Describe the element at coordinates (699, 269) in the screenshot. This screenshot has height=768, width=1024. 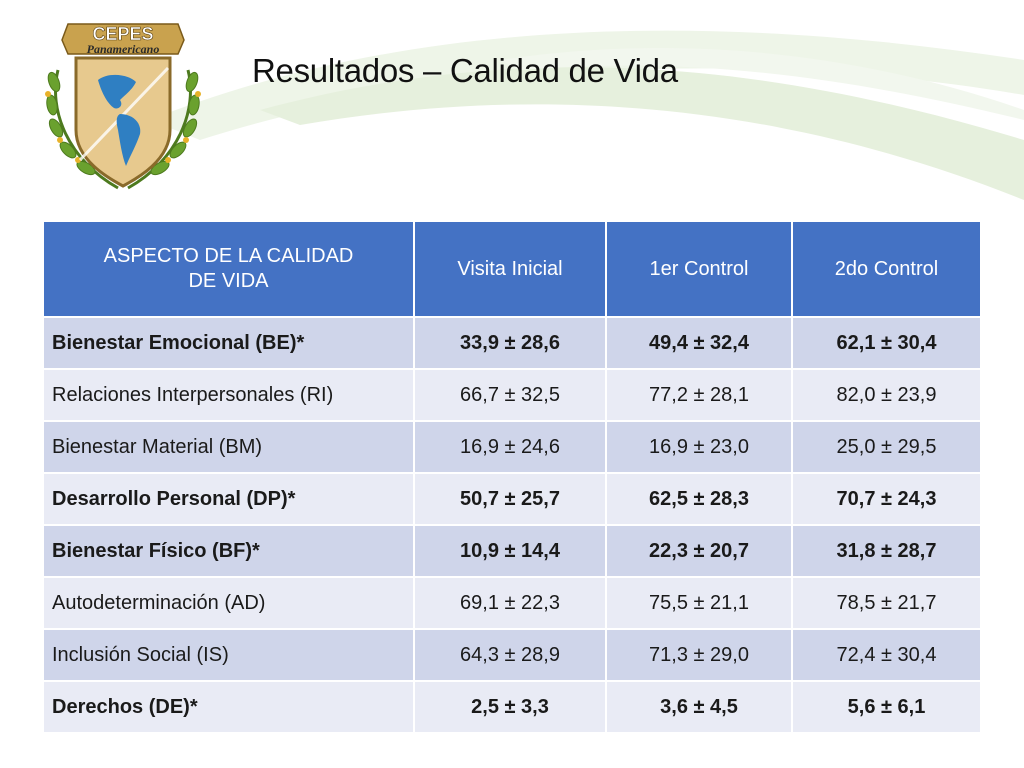
I see `header-1er-control: 1er Control` at that location.